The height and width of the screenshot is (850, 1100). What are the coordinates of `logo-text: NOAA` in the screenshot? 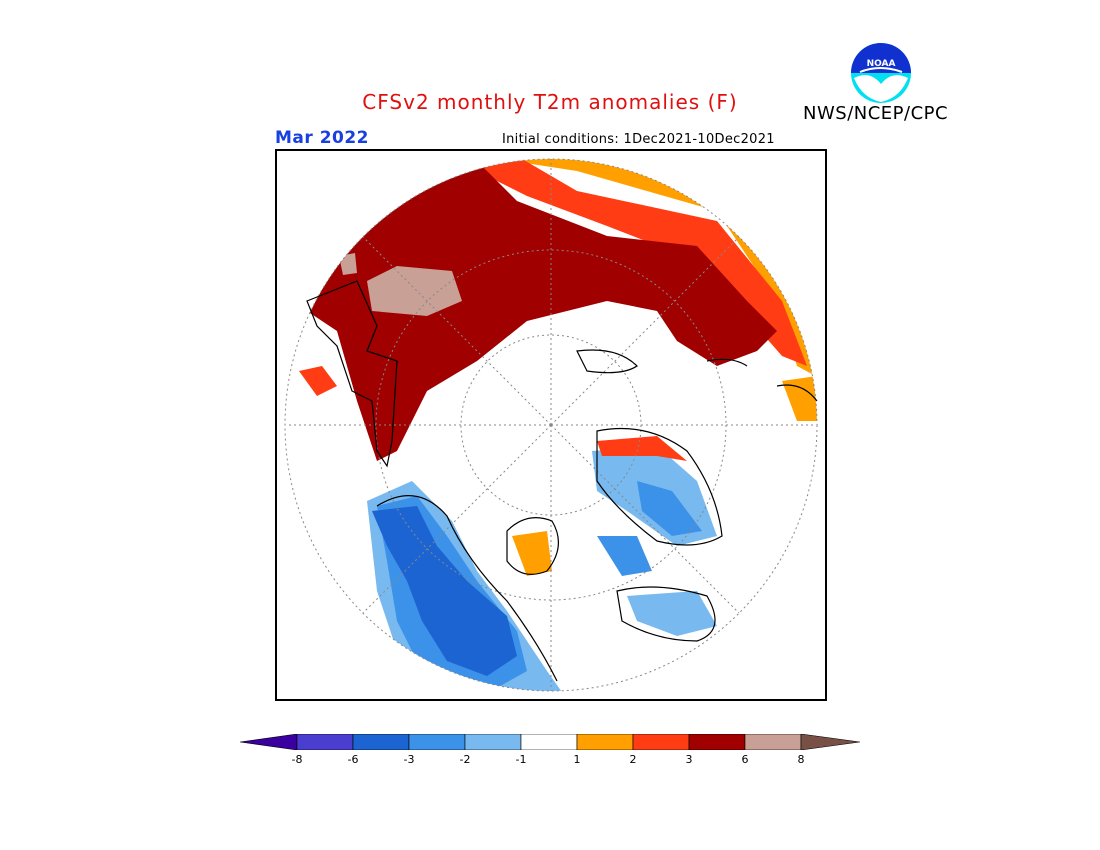 It's located at (881, 64).